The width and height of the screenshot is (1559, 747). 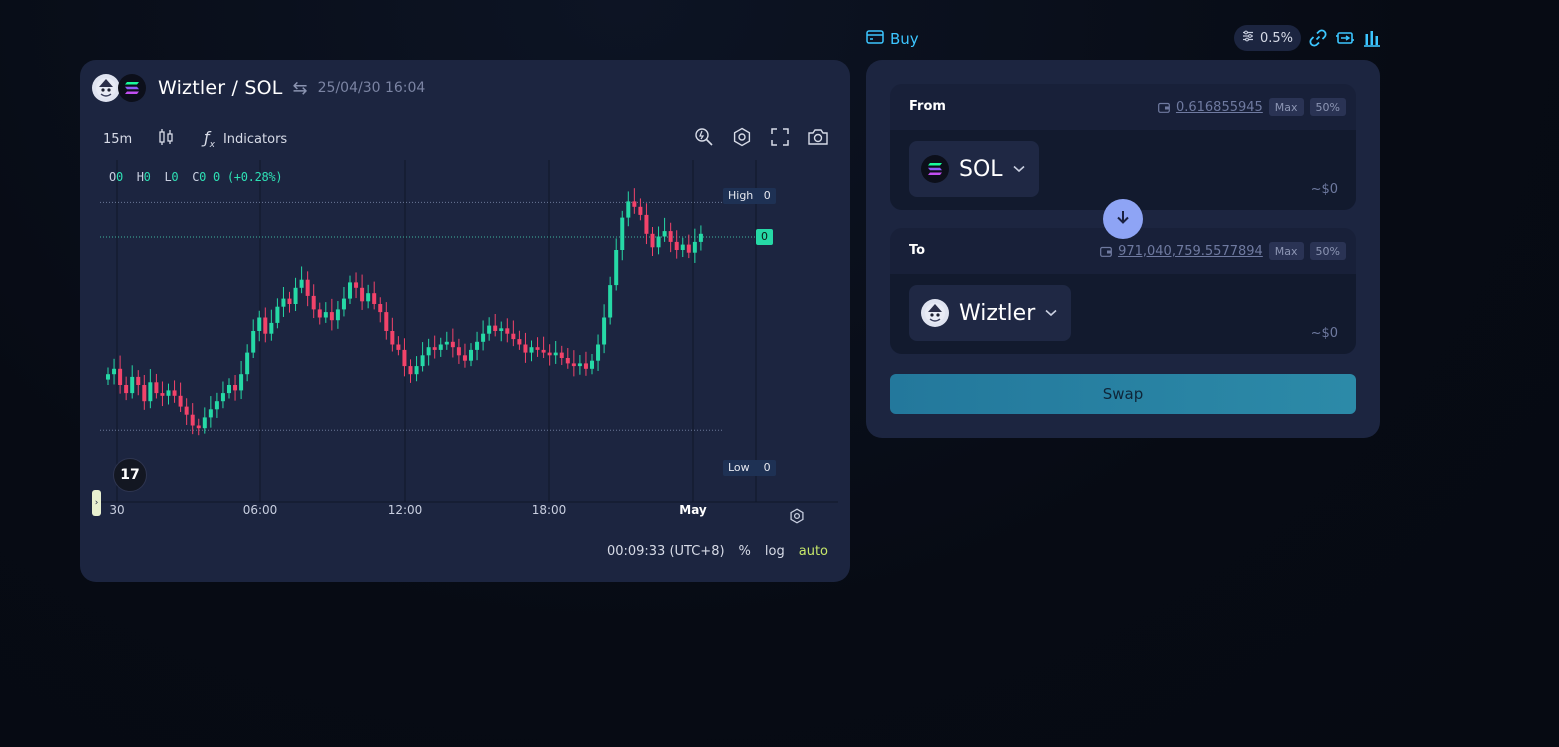 I want to click on flip-direction-button, so click(x=1123, y=219).